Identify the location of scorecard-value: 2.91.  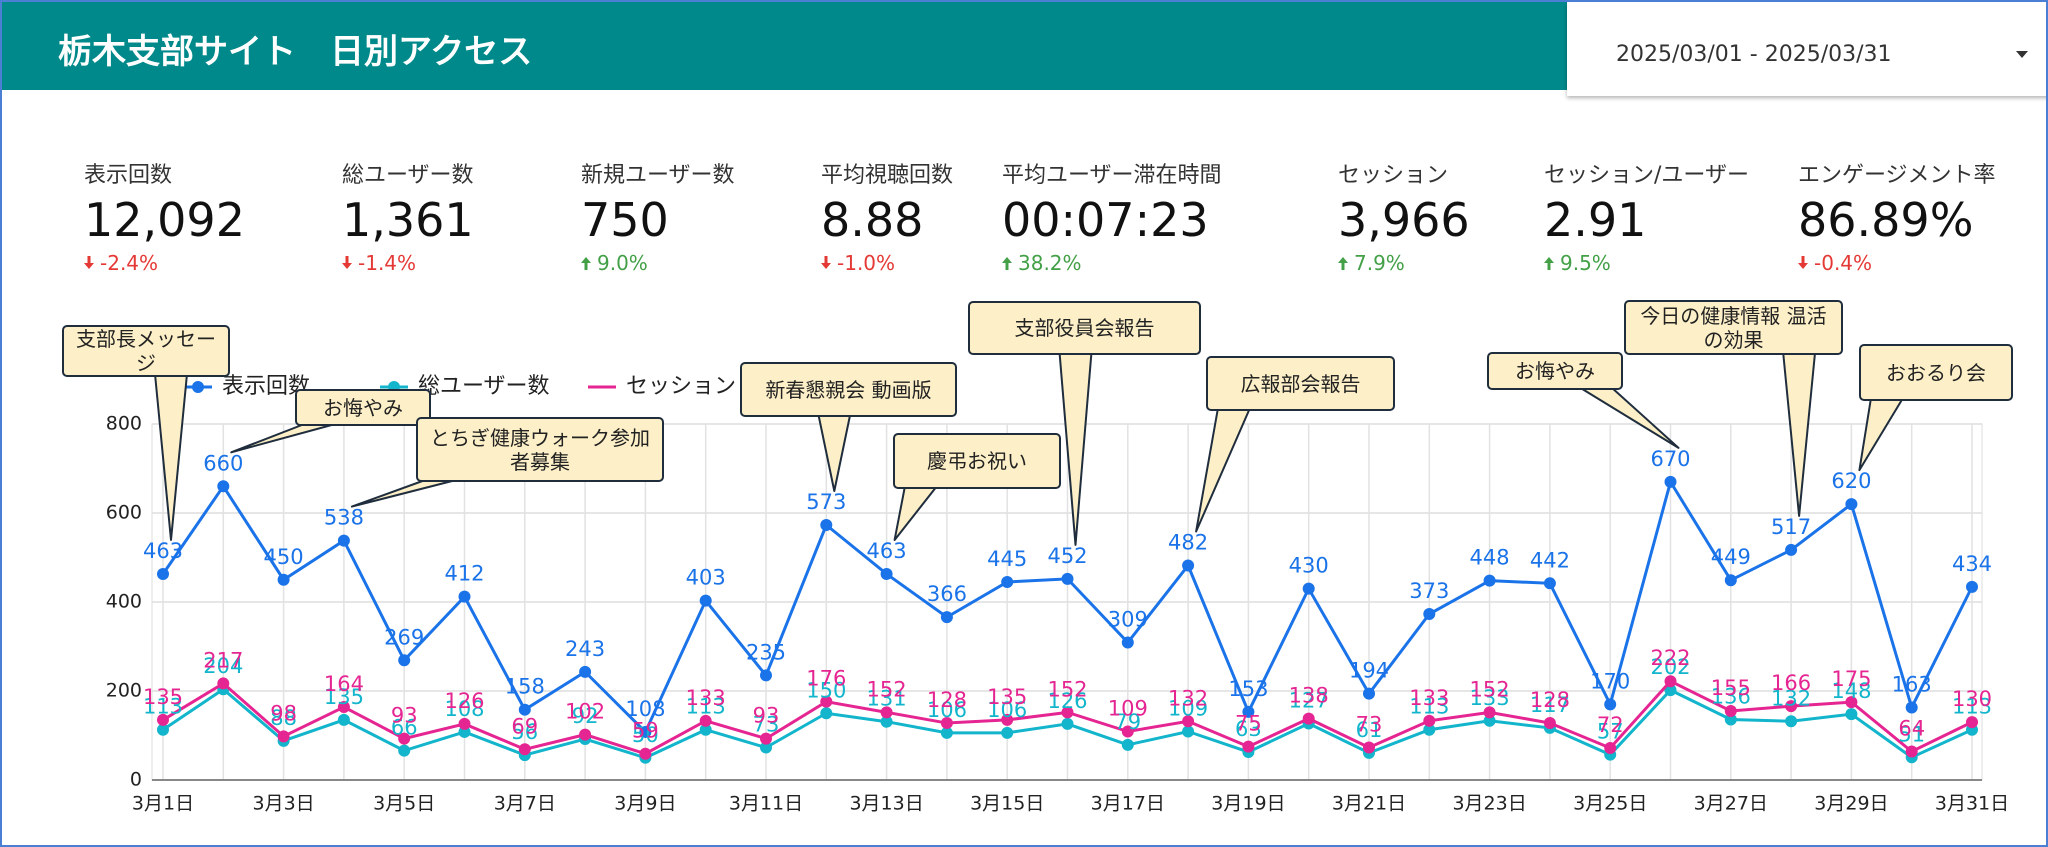
(1595, 220).